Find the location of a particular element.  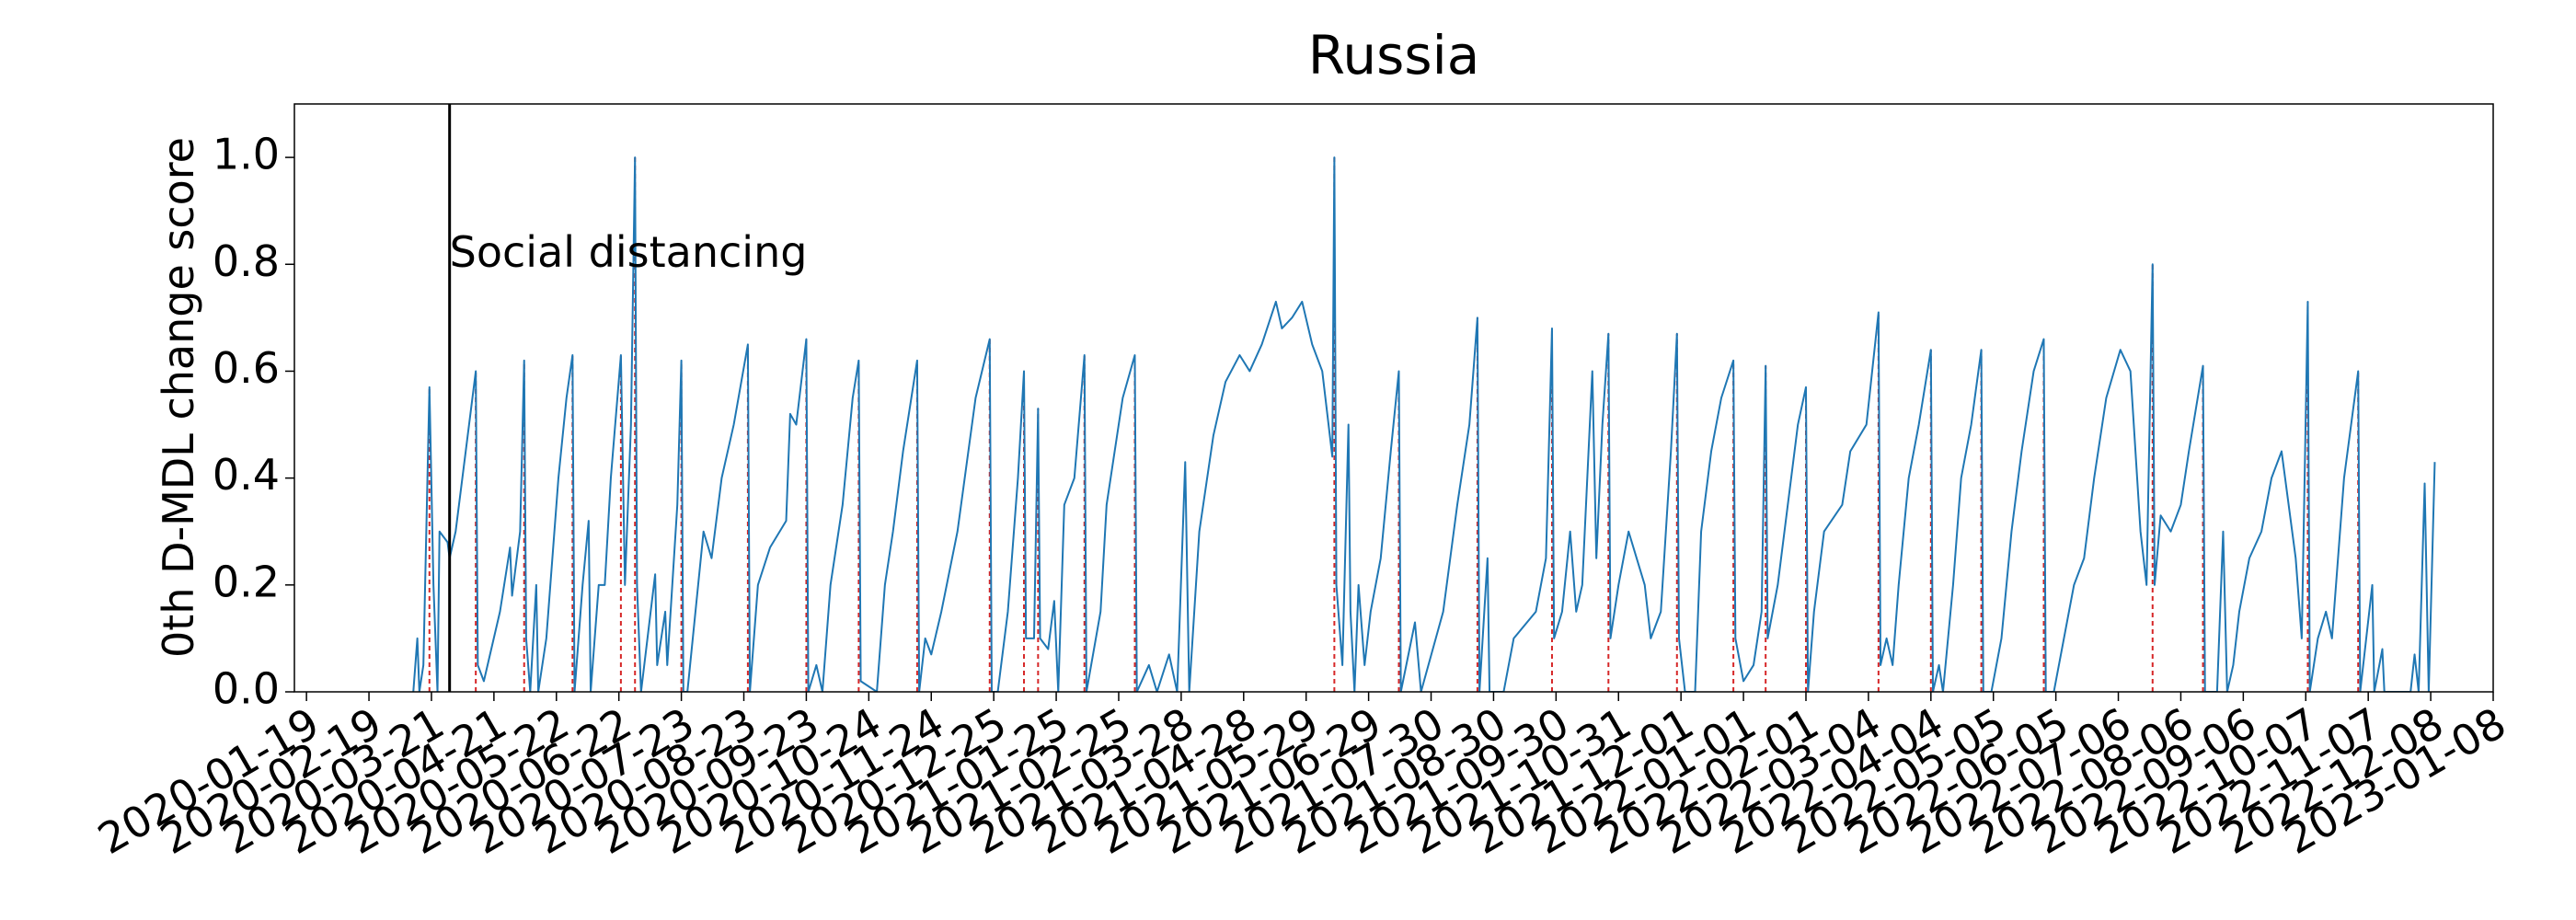

y-tick-label: 0.4 is located at coordinates (246, 475).